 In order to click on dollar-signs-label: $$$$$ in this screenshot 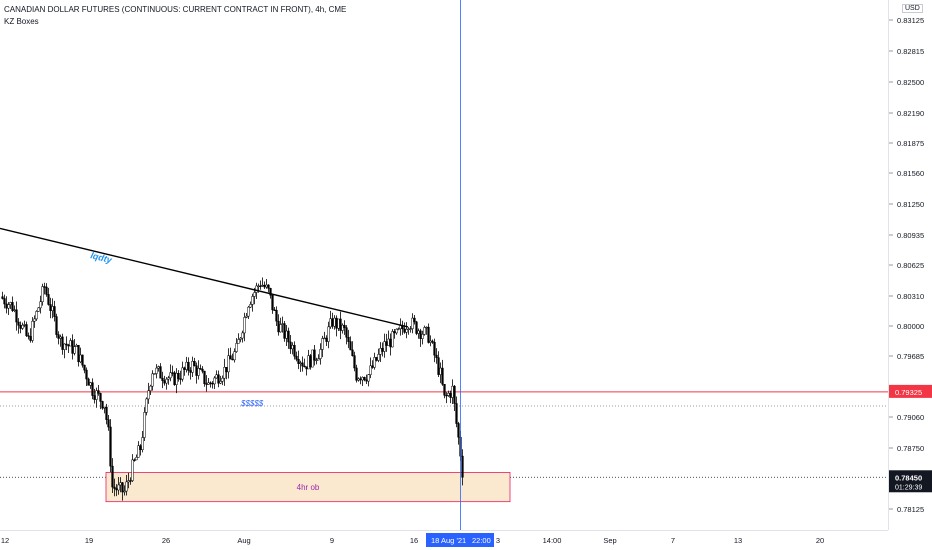, I will do `click(252, 403)`.